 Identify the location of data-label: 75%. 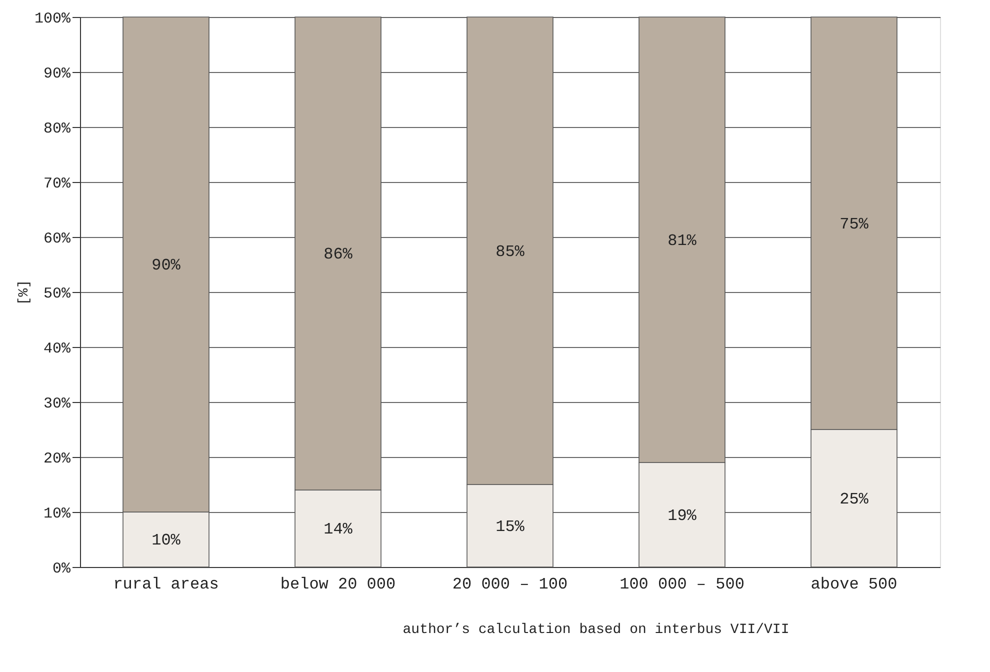
(854, 224).